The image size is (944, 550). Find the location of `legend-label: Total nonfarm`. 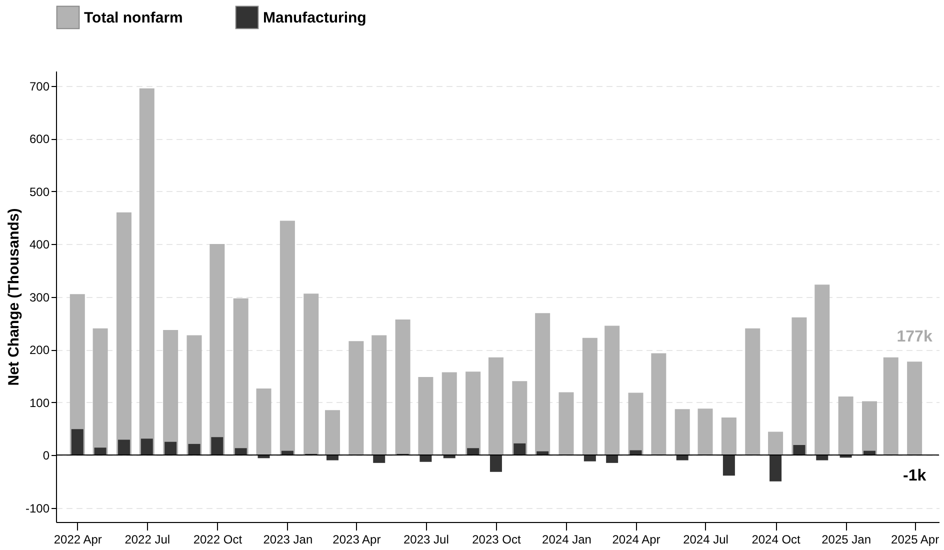

legend-label: Total nonfarm is located at coordinates (133, 17).